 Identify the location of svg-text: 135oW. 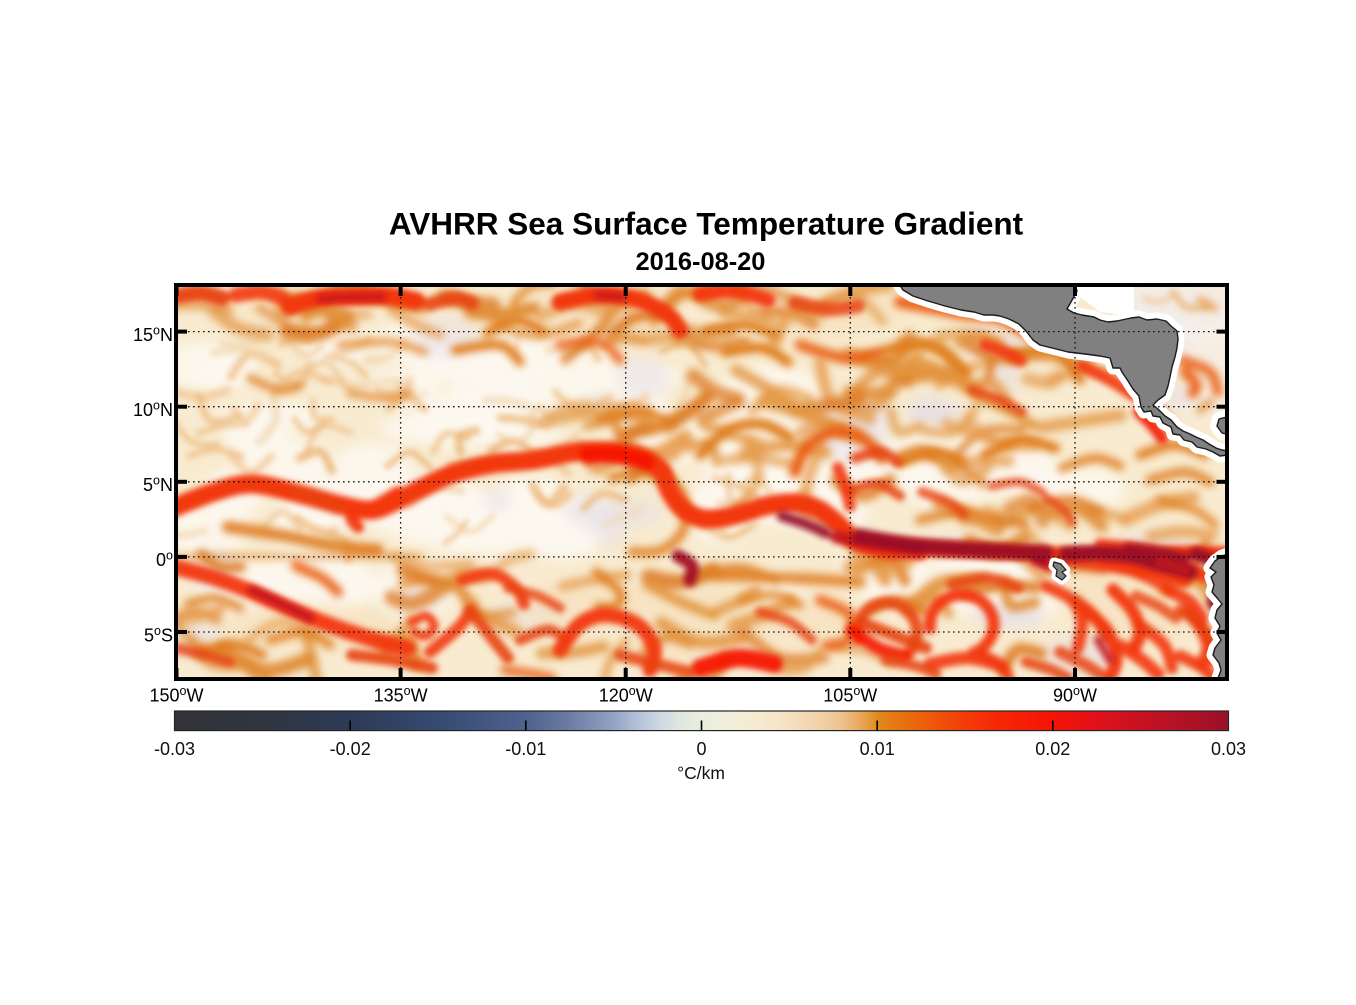
(401, 695).